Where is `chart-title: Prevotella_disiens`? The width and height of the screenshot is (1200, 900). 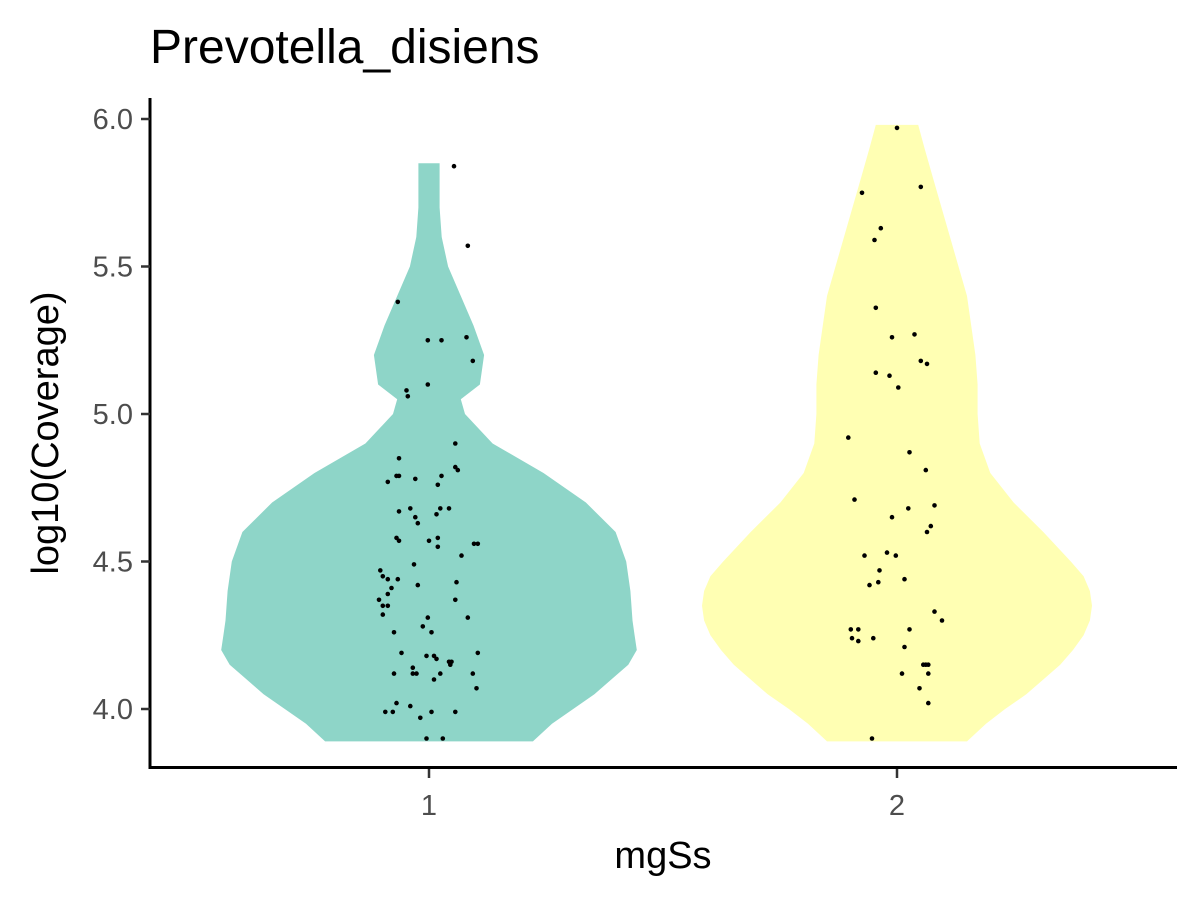 chart-title: Prevotella_disiens is located at coordinates (345, 47).